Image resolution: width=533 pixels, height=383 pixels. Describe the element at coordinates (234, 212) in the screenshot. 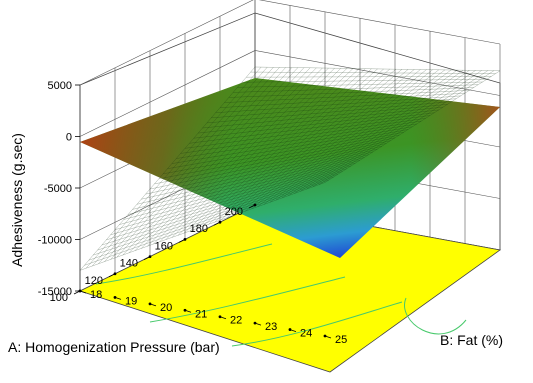

I see `x-tick-label: 200` at that location.